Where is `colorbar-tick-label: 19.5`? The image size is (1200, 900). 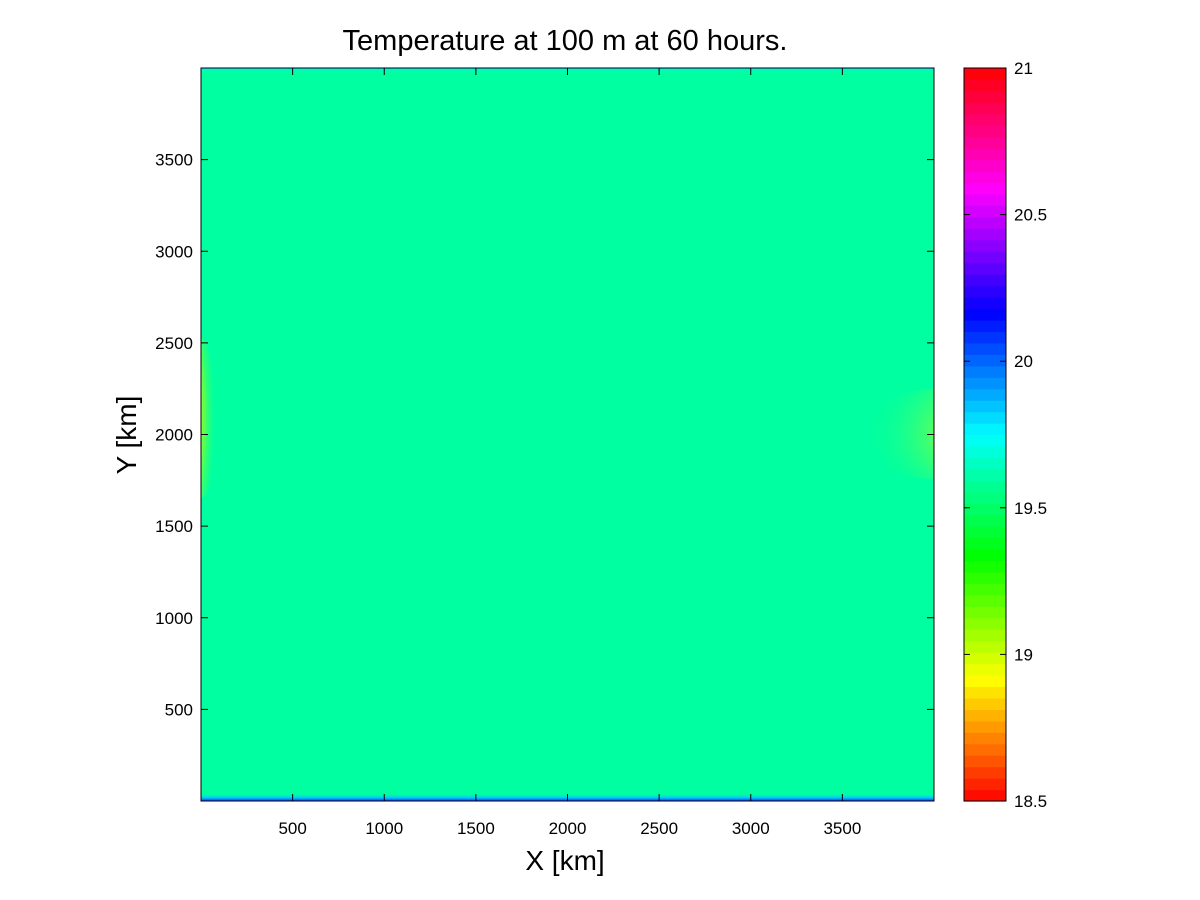
colorbar-tick-label: 19.5 is located at coordinates (1030, 508).